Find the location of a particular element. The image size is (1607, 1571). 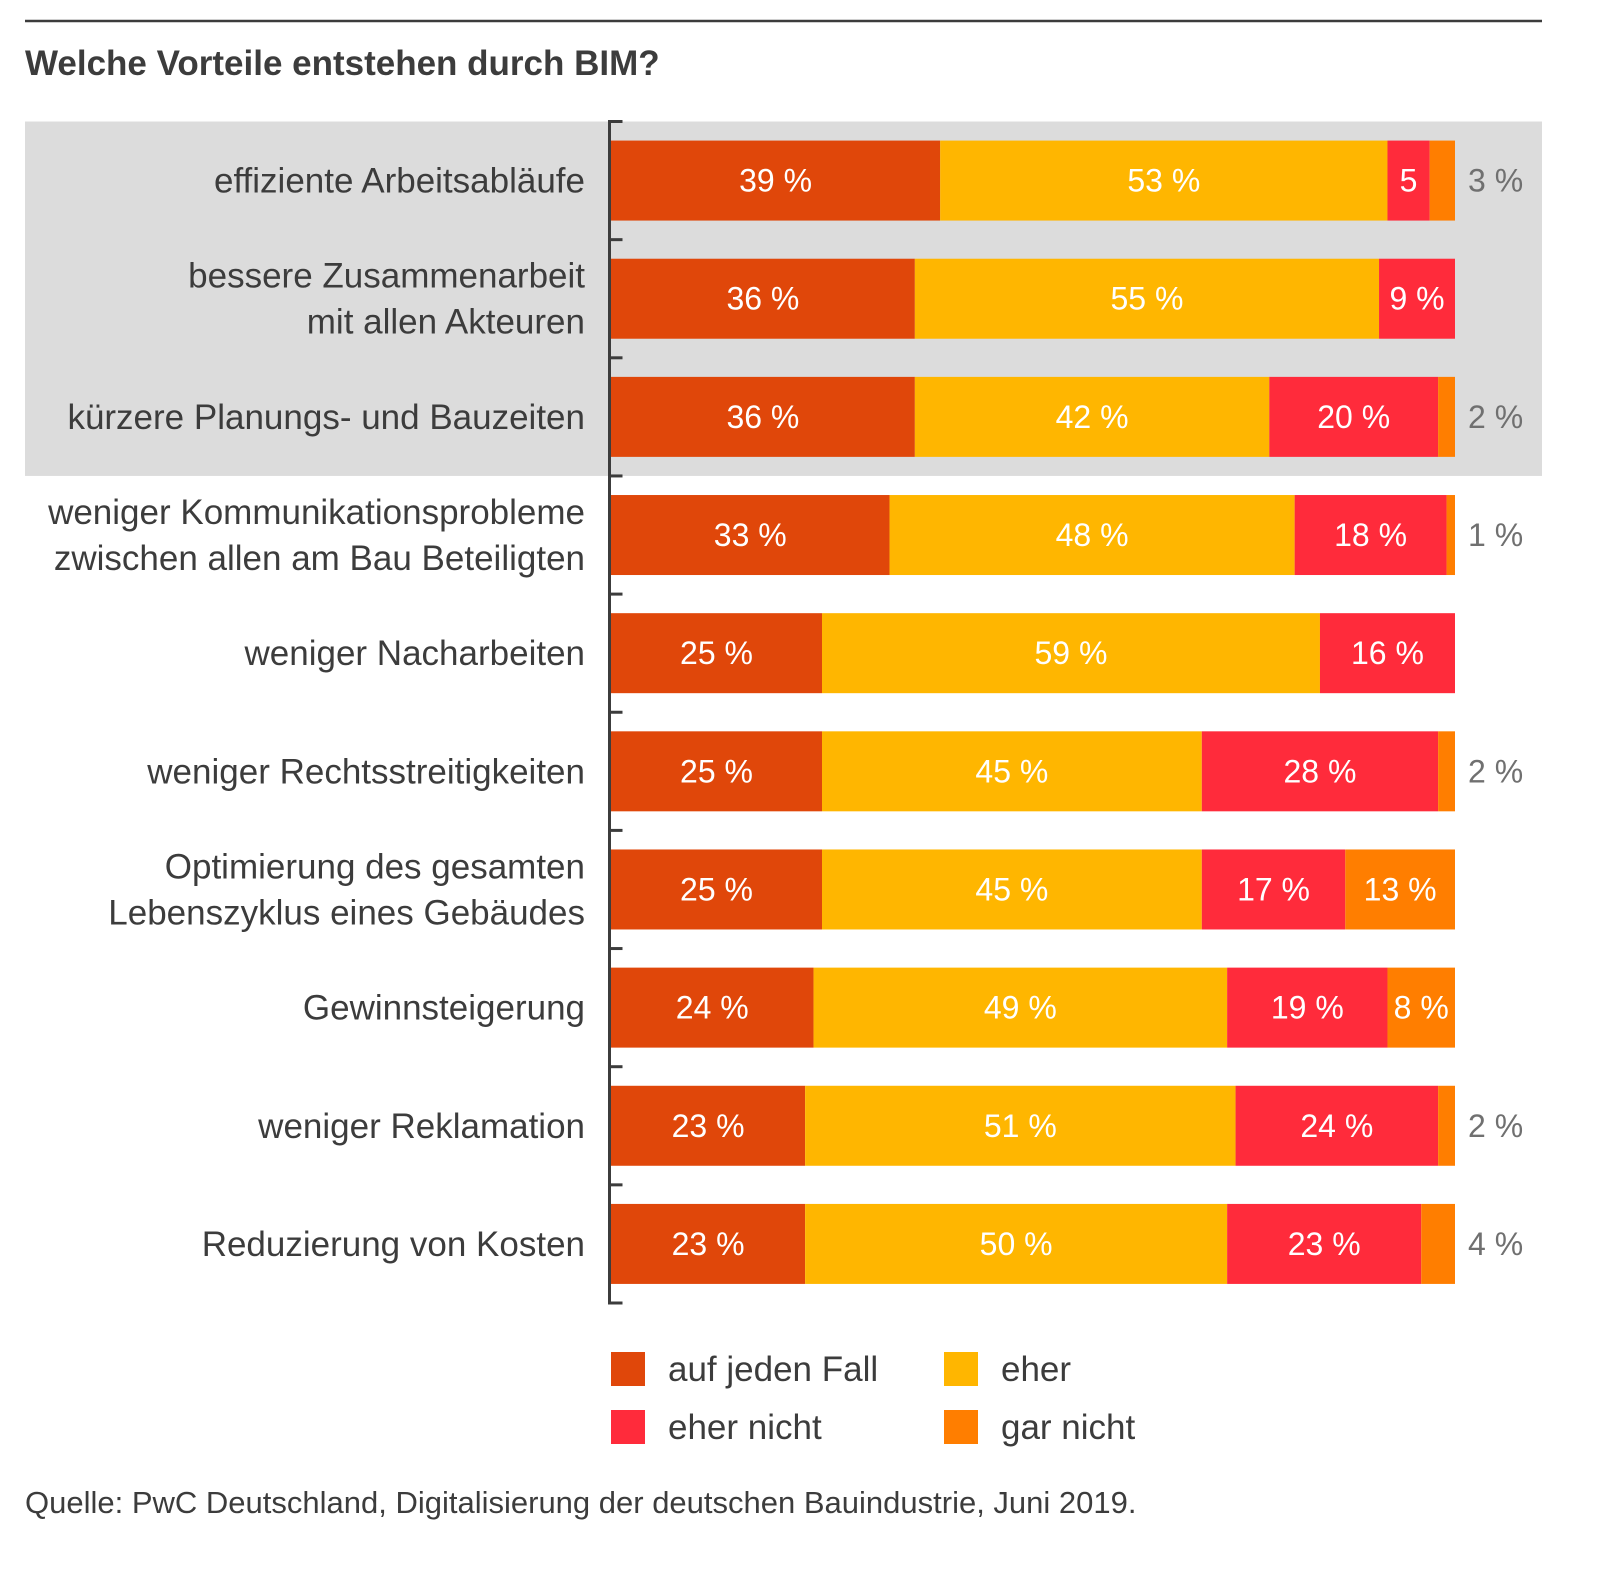

bar-value-label: 59 % is located at coordinates (1071, 653).